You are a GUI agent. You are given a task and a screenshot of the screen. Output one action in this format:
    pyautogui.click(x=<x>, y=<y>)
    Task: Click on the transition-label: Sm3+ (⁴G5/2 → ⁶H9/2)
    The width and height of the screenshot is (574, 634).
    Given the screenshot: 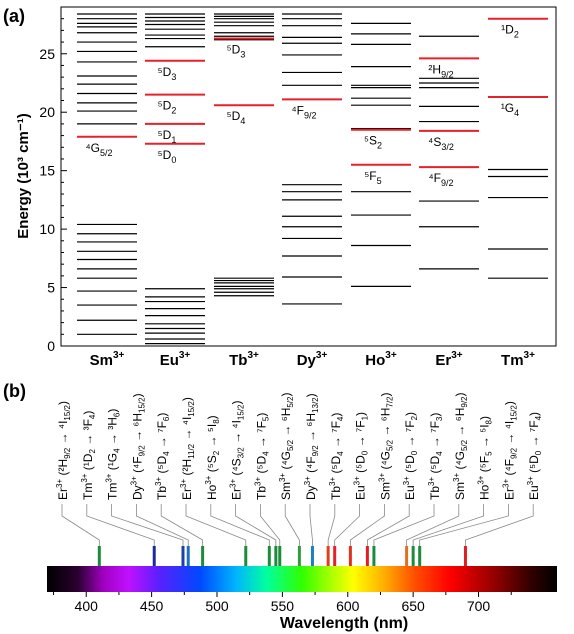 What is the action you would take?
    pyautogui.click(x=460, y=447)
    